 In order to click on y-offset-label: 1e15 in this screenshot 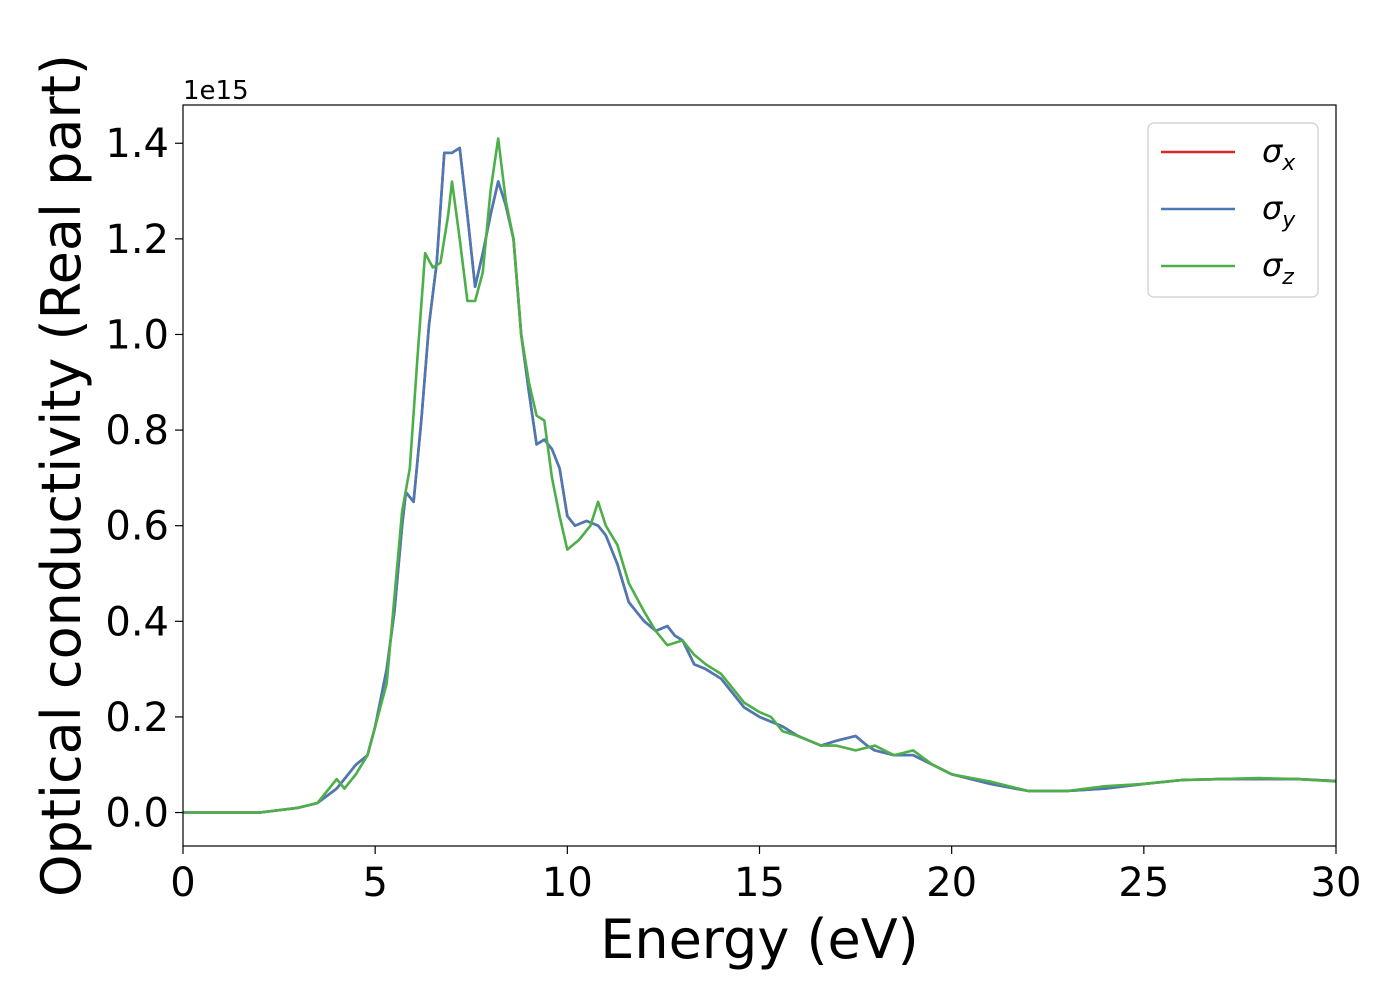, I will do `click(216, 91)`.